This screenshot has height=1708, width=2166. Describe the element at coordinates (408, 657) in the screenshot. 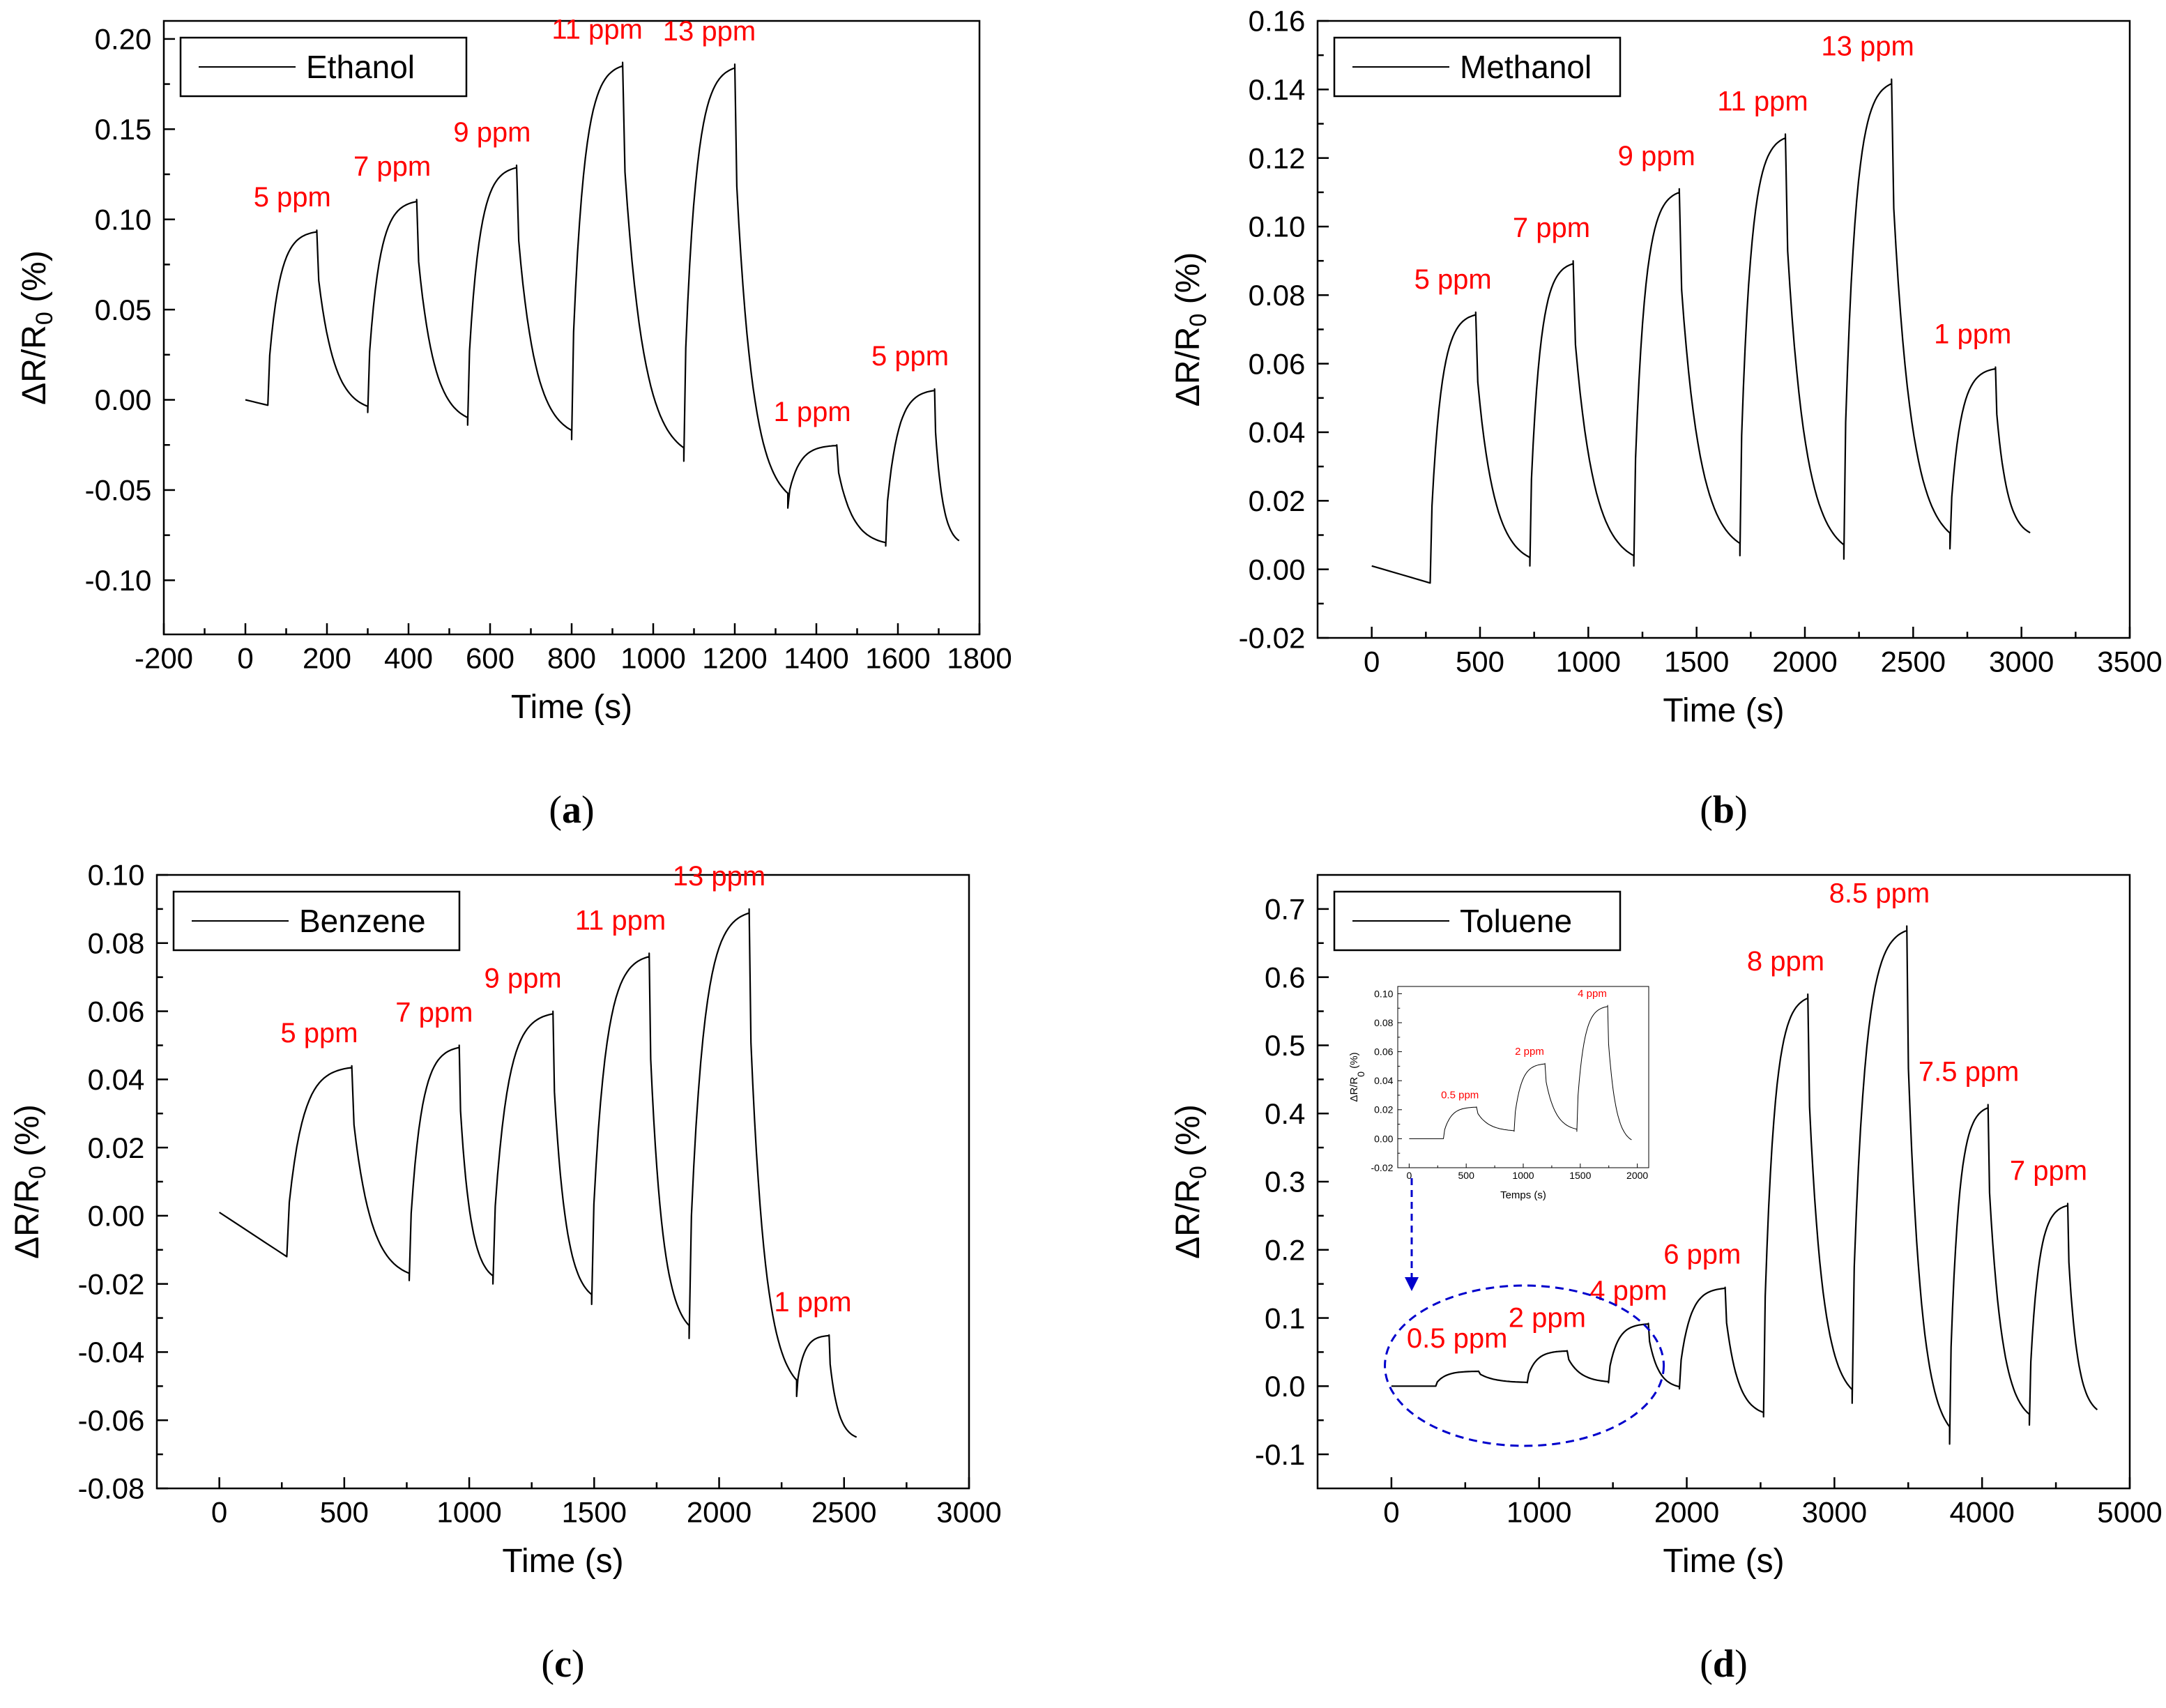

I see `x-tick-label: 400` at that location.